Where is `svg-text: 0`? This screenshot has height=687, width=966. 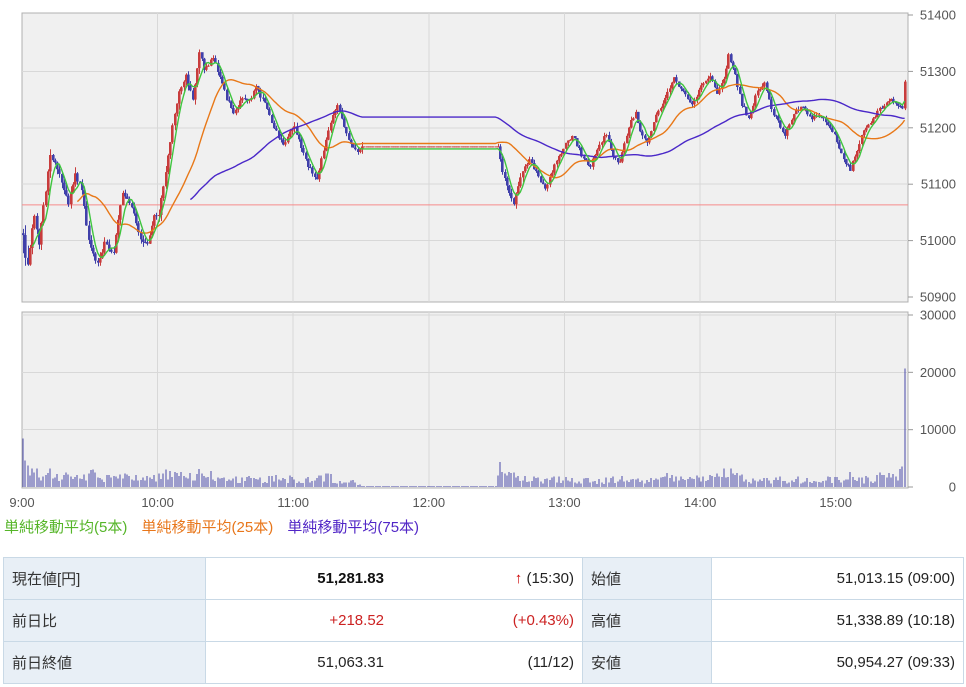
svg-text: 0 is located at coordinates (952, 487).